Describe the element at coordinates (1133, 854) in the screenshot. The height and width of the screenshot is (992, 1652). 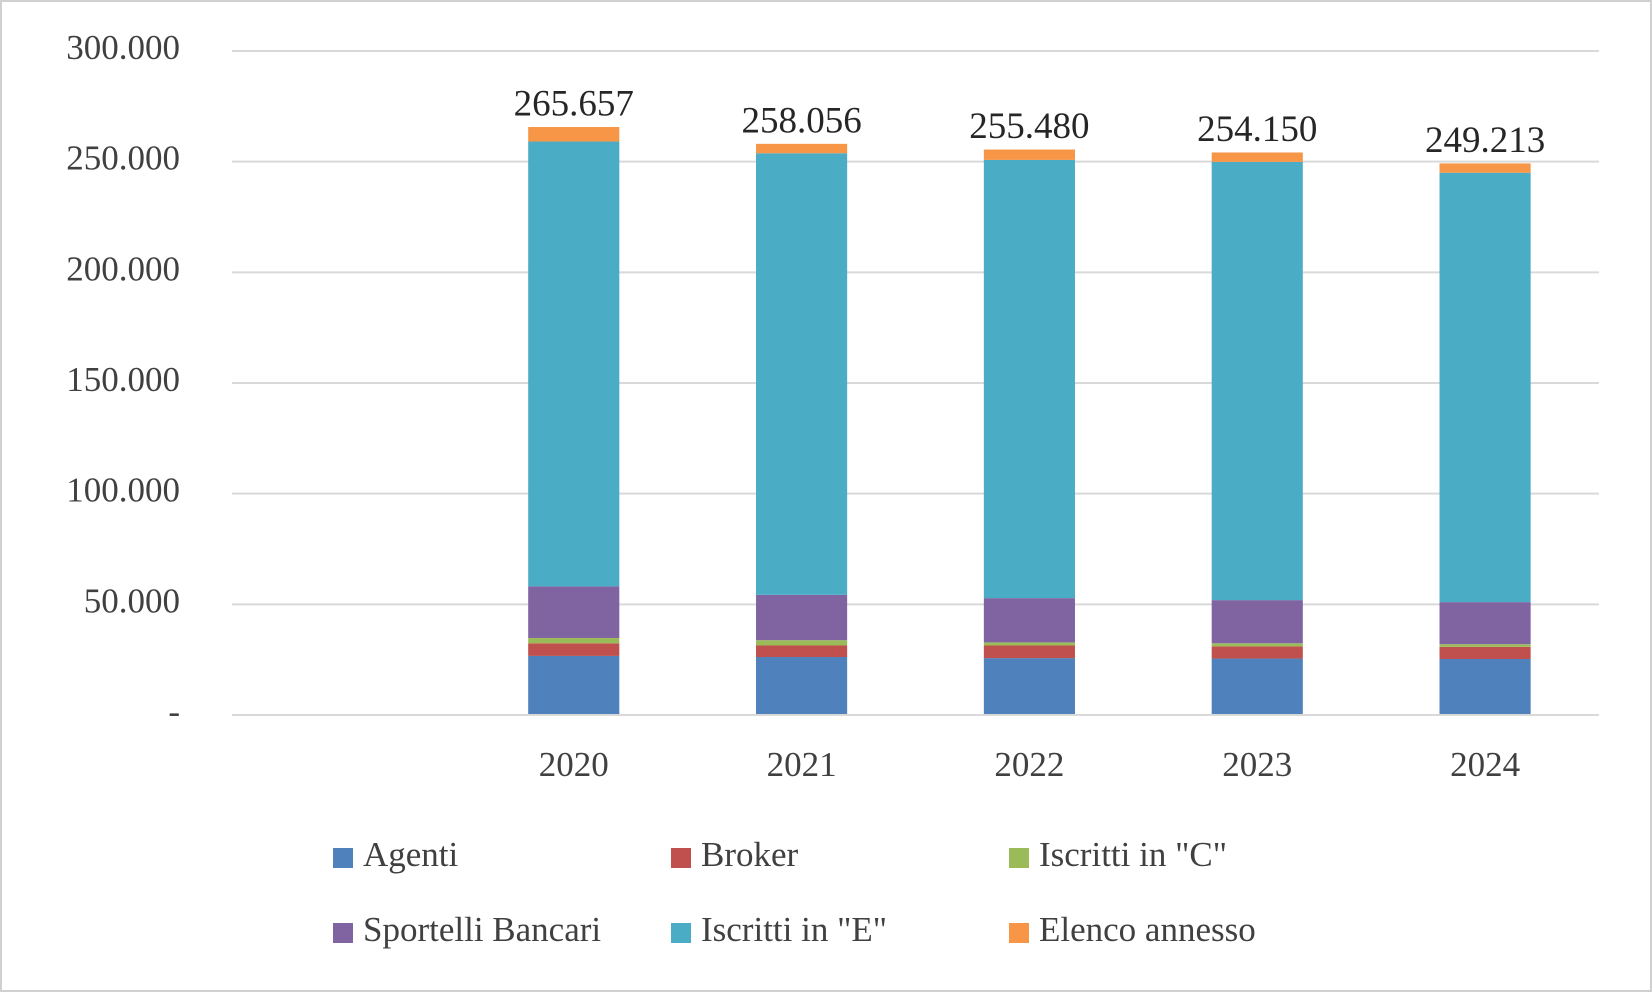
I see `legend-label: Iscritti in "C"` at that location.